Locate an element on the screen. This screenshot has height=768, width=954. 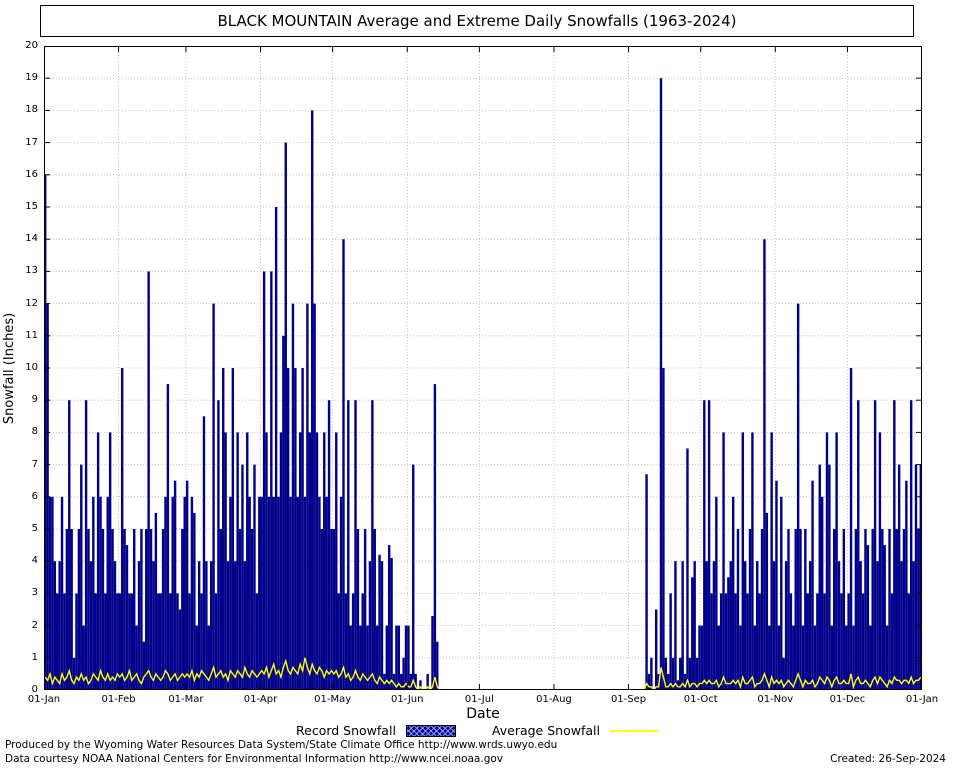
x-tick-label: 01-Mar is located at coordinates (186, 699).